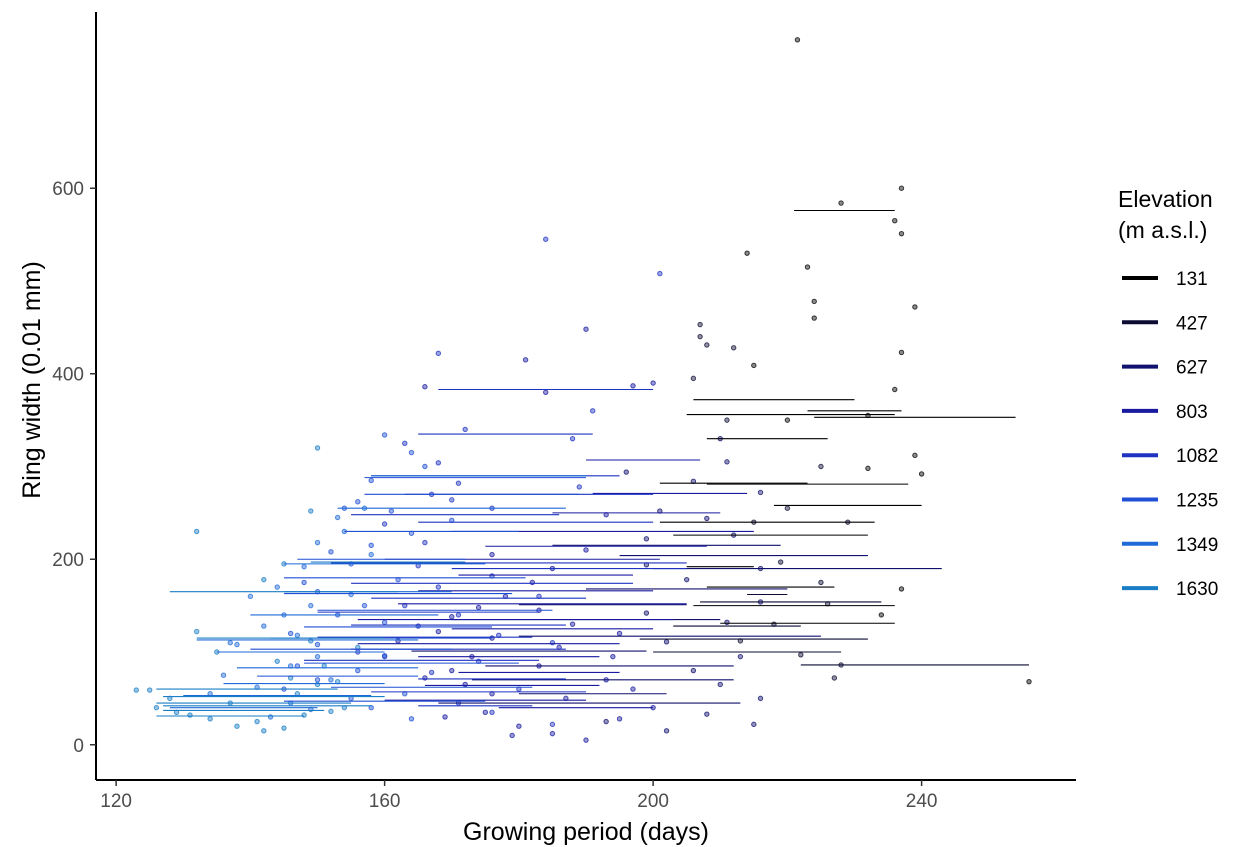 This screenshot has width=1240, height=847. What do you see at coordinates (653, 801) in the screenshot?
I see `x-tick-label: 200` at bounding box center [653, 801].